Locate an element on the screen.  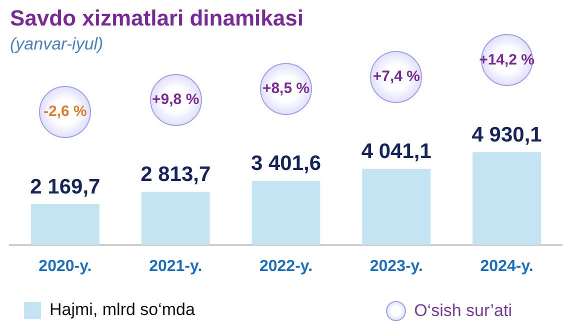
data-label: 3 401,6 is located at coordinates (286, 164).